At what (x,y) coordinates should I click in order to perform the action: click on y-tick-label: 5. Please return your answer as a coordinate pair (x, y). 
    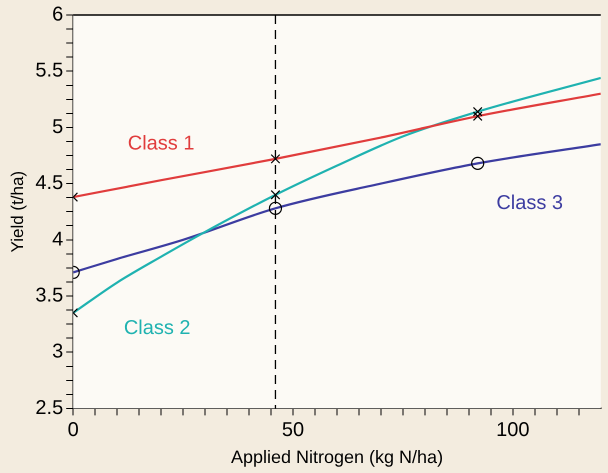
    Looking at the image, I should click on (58, 127).